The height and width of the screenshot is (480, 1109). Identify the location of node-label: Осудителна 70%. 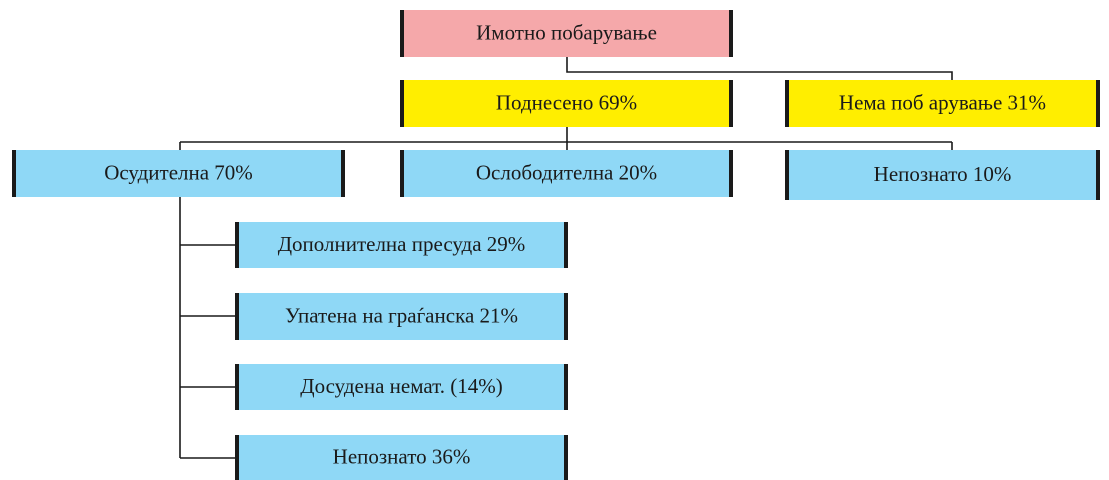
(178, 172).